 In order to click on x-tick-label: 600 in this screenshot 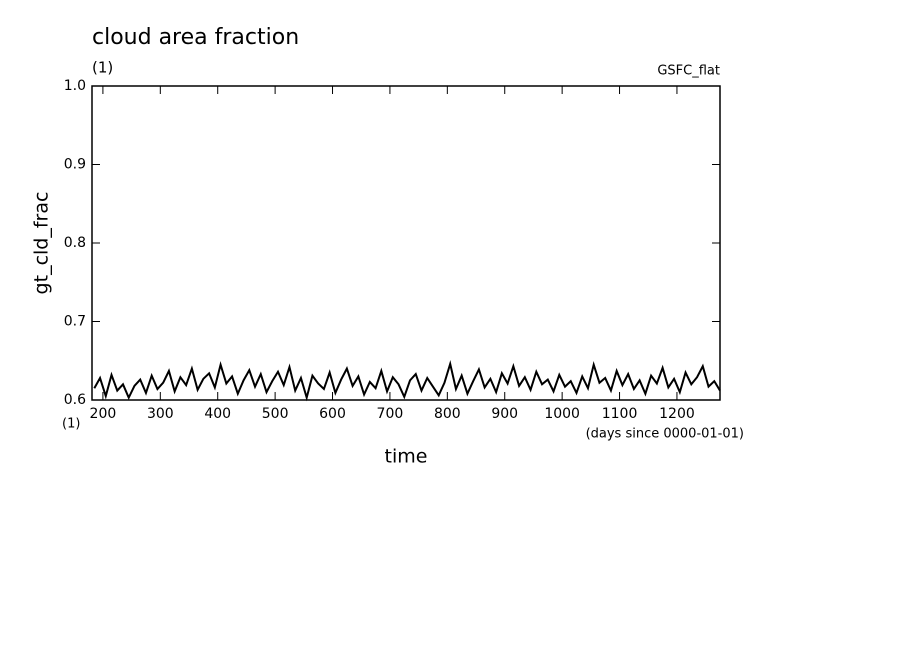, I will do `click(332, 414)`.